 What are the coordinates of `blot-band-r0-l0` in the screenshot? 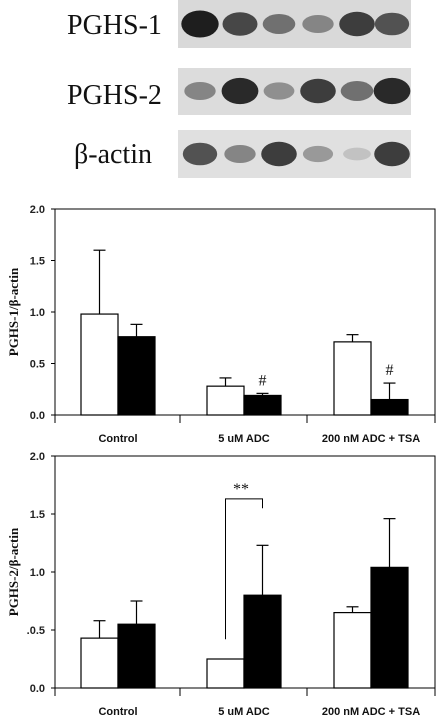 It's located at (200, 24).